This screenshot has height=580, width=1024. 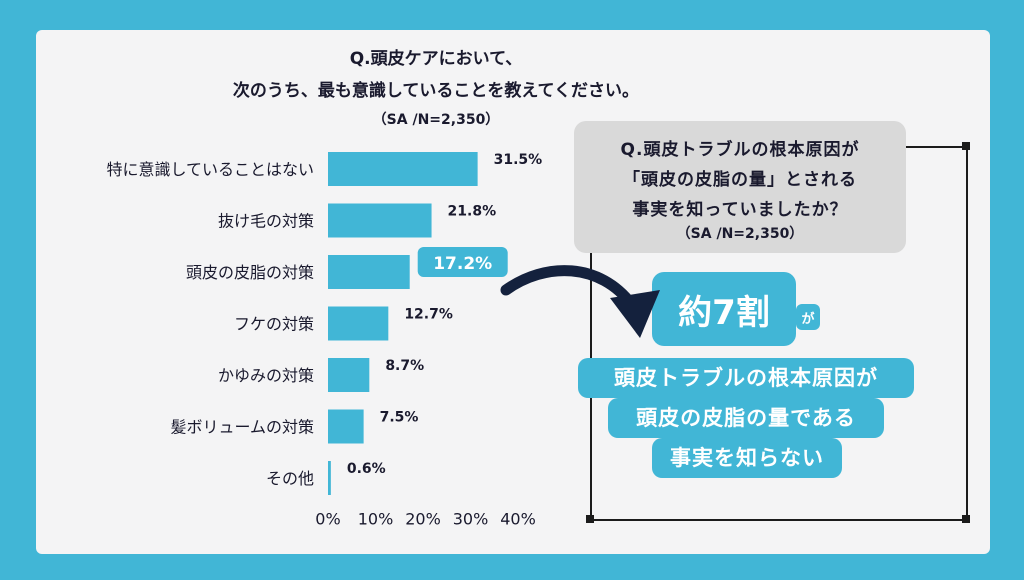 What do you see at coordinates (436, 91) in the screenshot?
I see `chart-title-line2: 次のうち、最も意識していることを教えてください。` at bounding box center [436, 91].